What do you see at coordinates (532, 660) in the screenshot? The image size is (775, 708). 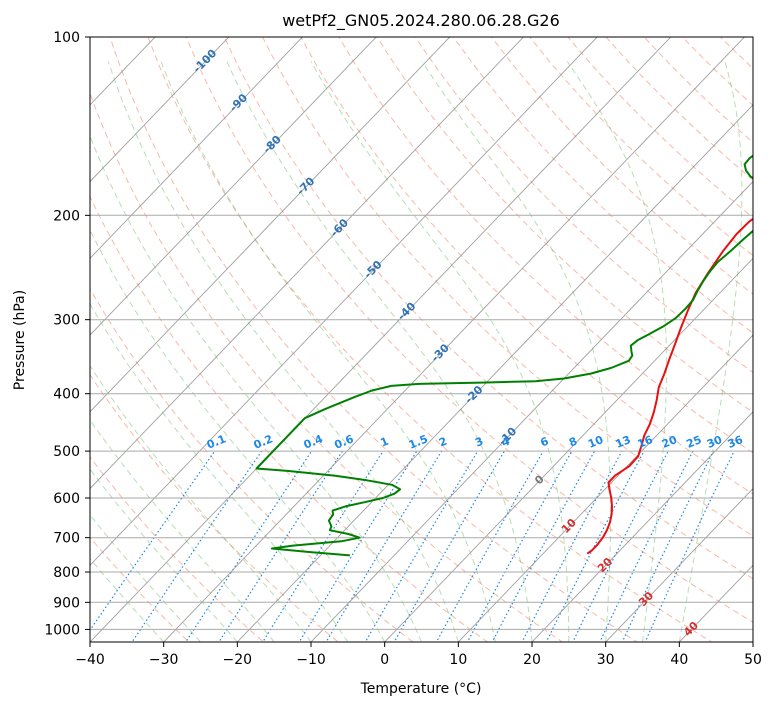 I see `x-tick-label: 20` at bounding box center [532, 660].